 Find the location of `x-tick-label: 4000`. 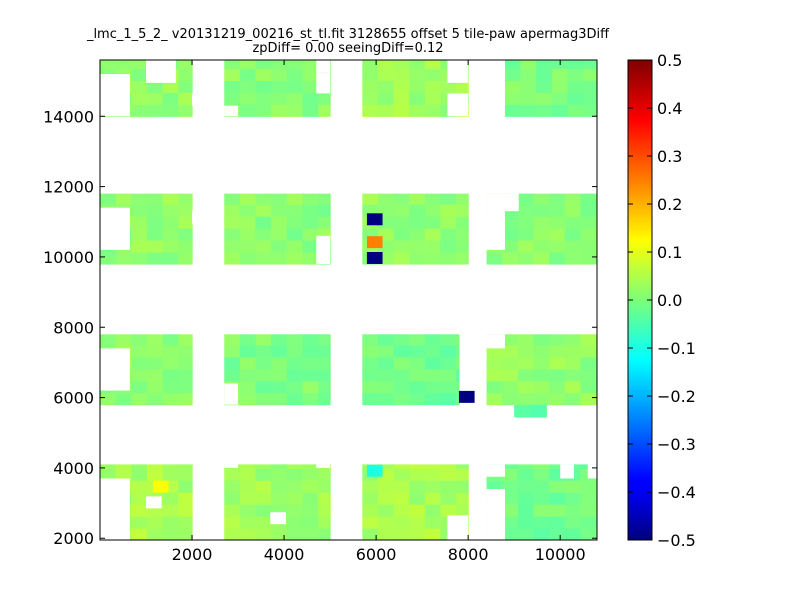

x-tick-label: 4000 is located at coordinates (284, 554).